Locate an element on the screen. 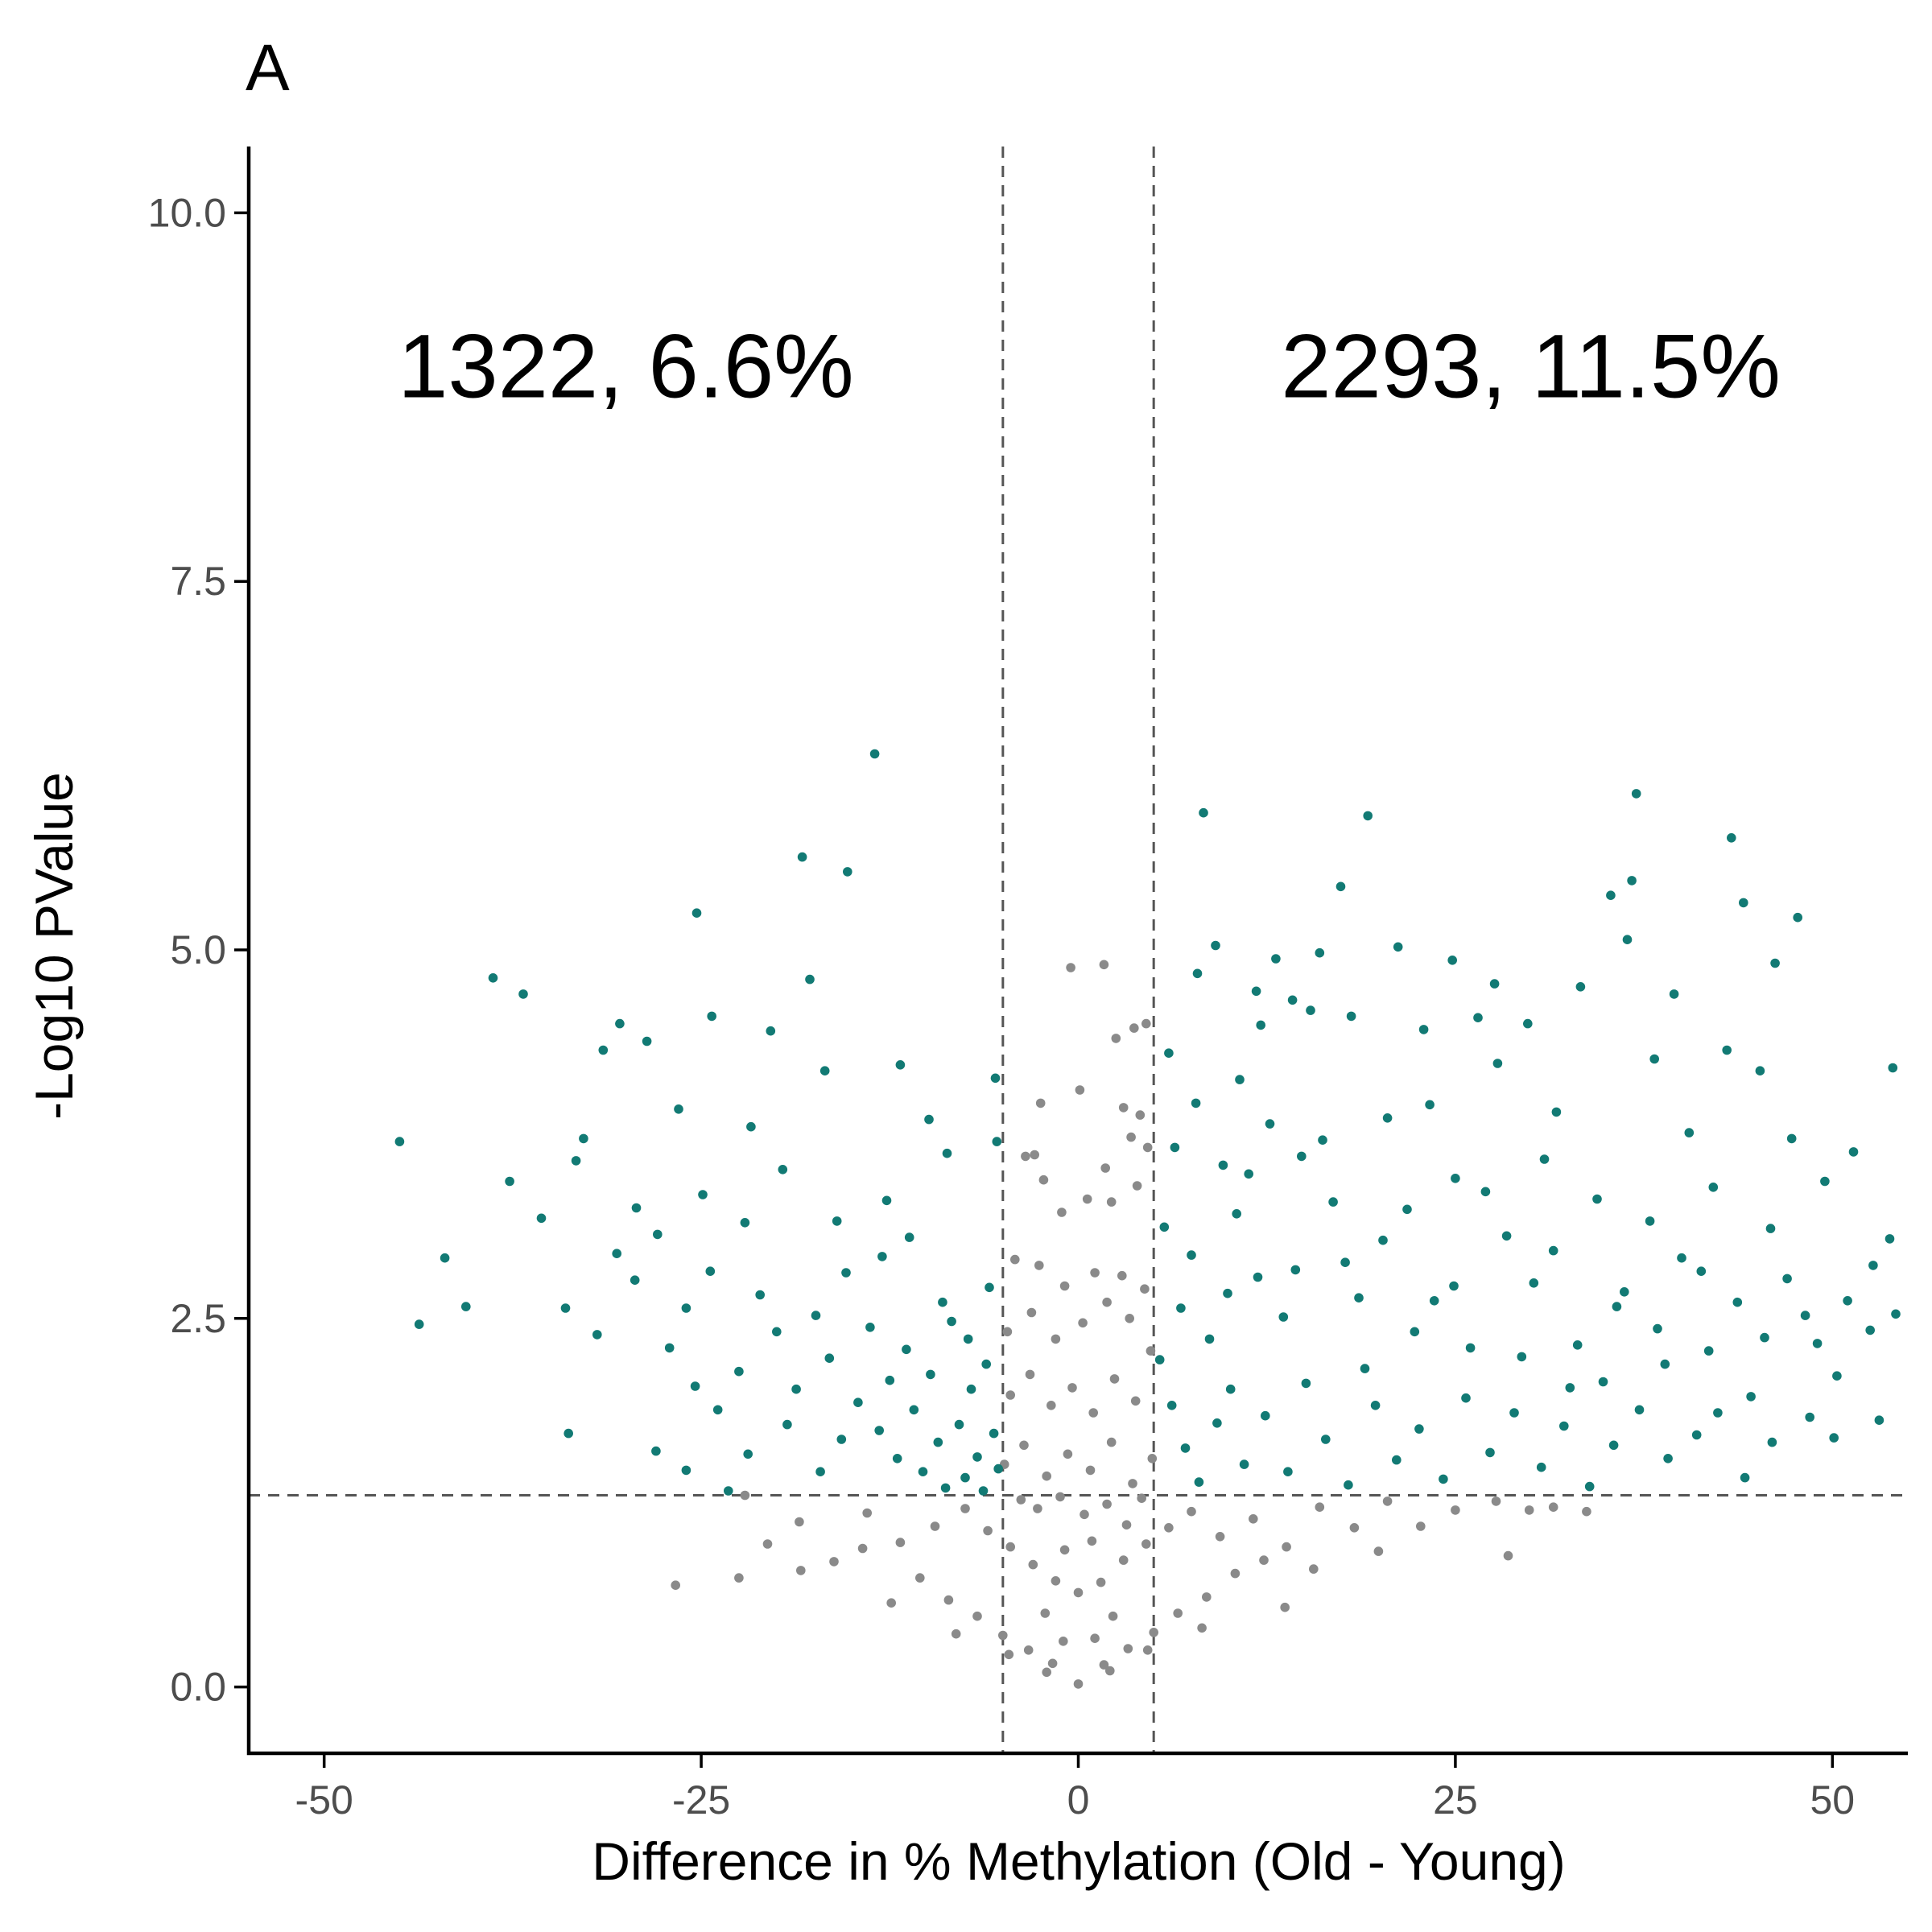 The height and width of the screenshot is (1932, 1932). y-axis-title: -Log10 PValue is located at coordinates (54, 946).